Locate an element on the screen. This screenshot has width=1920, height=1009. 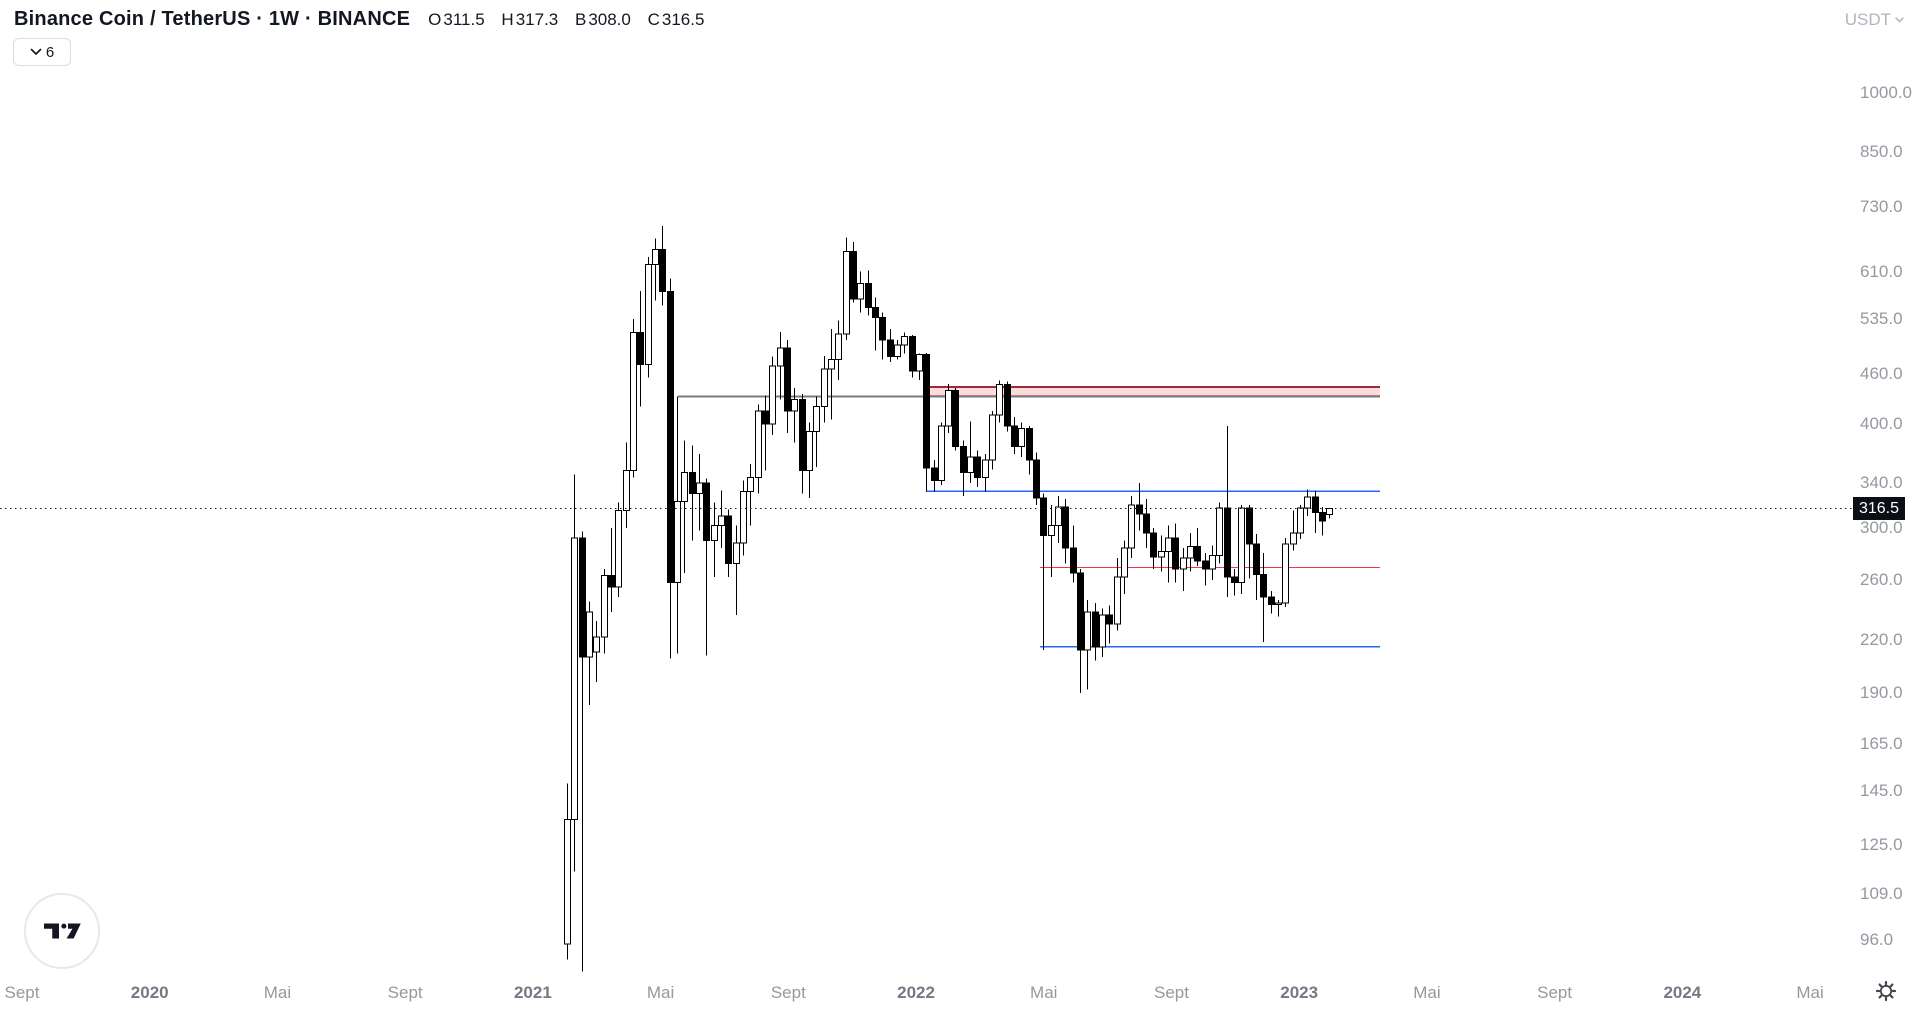
price-tick-label: 220.0 is located at coordinates (1881, 640).